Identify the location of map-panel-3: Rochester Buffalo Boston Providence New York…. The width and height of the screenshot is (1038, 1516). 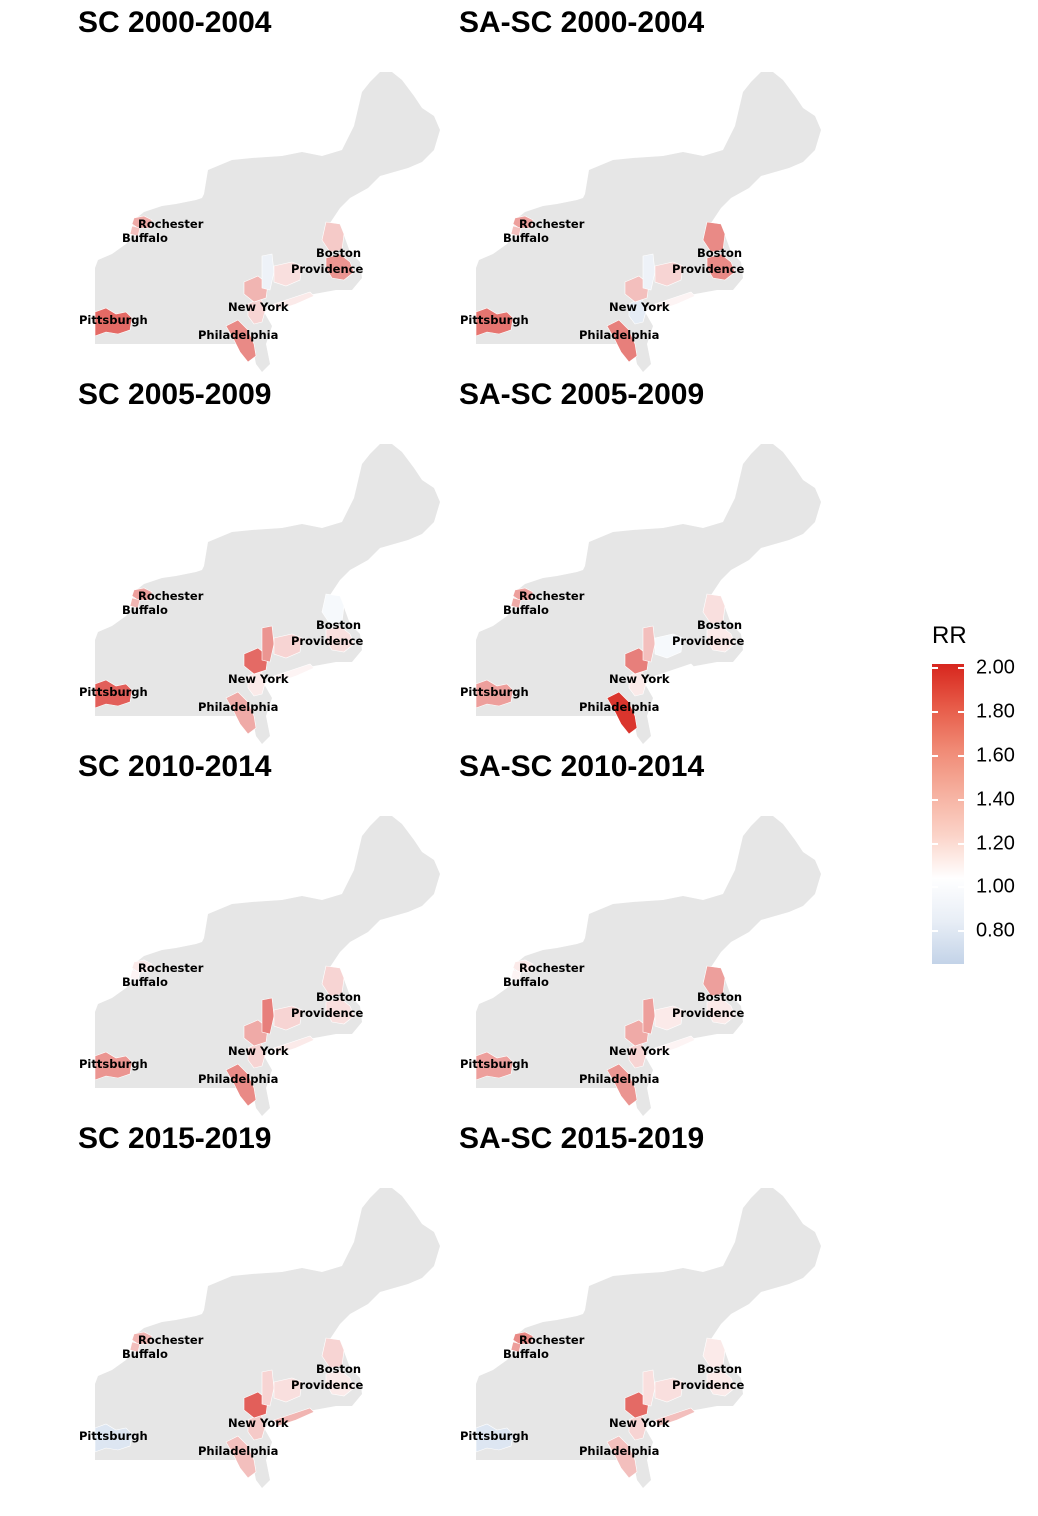
(268, 558).